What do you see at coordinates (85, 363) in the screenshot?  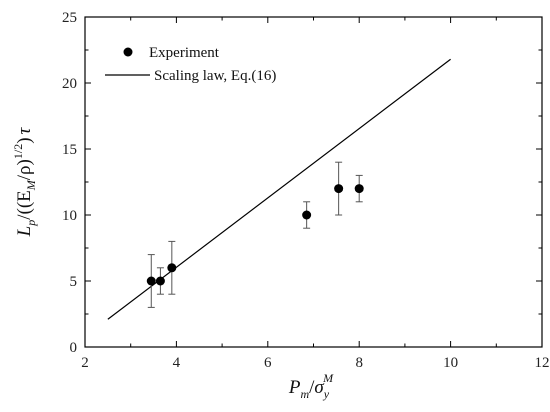 I see `x-tick-label: 2` at bounding box center [85, 363].